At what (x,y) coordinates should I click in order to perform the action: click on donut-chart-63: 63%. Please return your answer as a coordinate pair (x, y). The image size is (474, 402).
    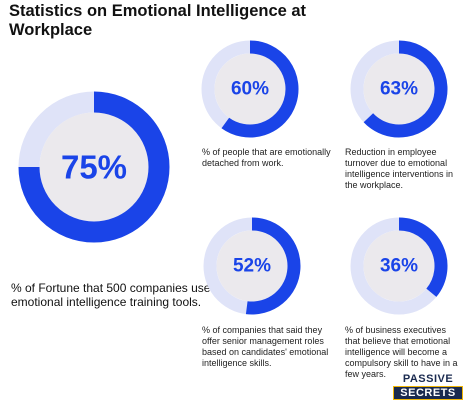
    Looking at the image, I should click on (399, 89).